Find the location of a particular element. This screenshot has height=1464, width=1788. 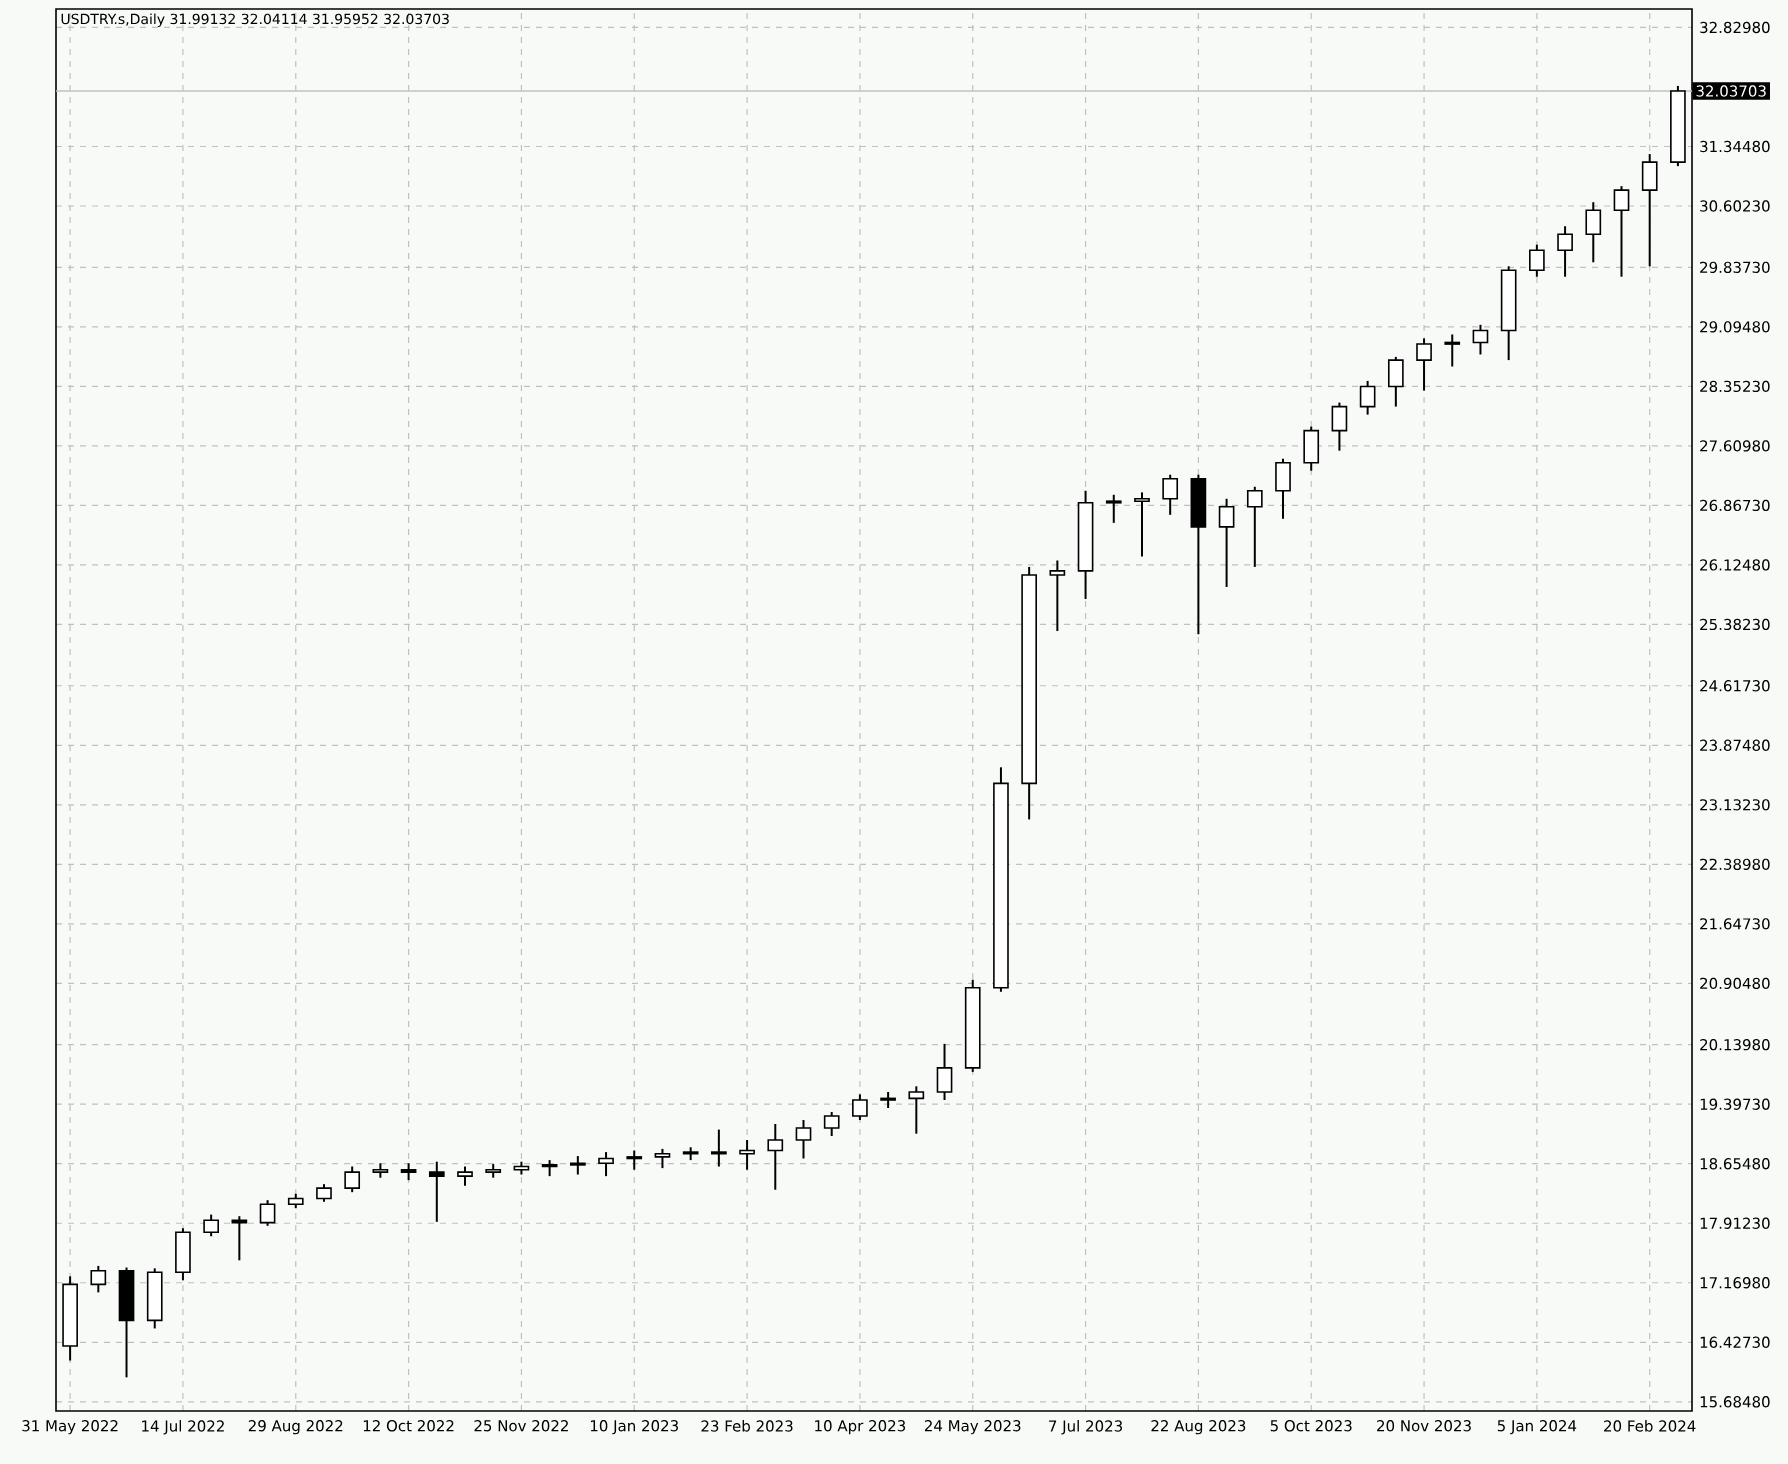

y-tick-label: 29.83730 is located at coordinates (1735, 267).